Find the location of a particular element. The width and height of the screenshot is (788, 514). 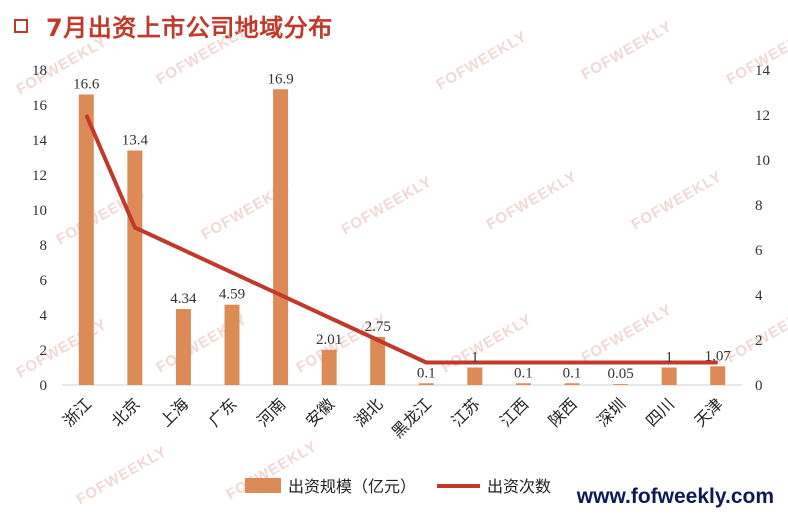

left-axis-tick-label: 6 is located at coordinates (44, 281).